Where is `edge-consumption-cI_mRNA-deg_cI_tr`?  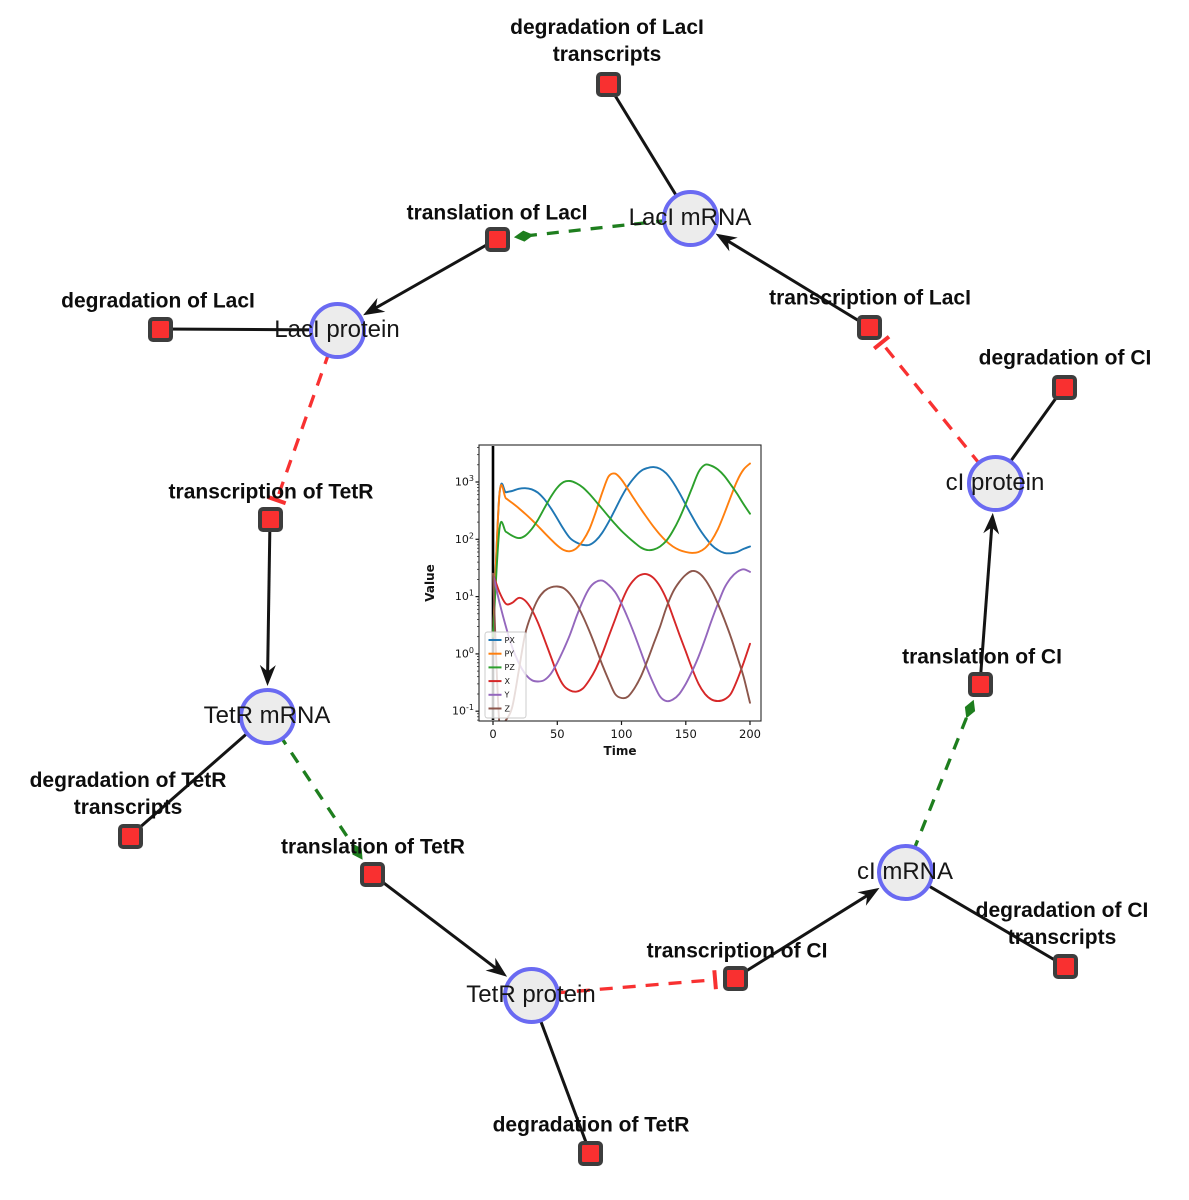
edge-consumption-cI_mRNA-deg_cI_tr is located at coordinates (985, 919).